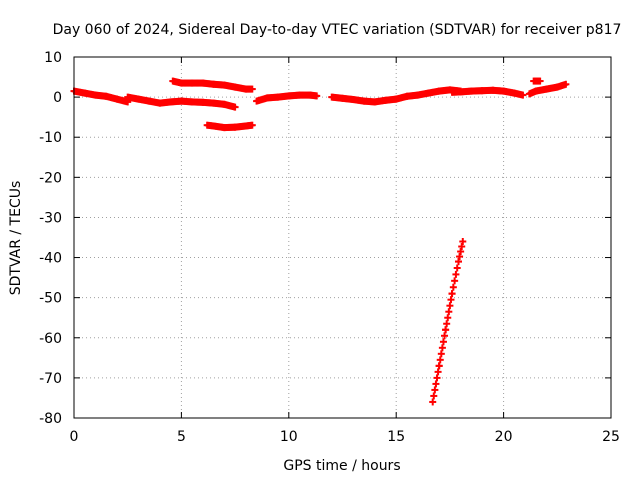 This screenshot has height=480, width=640. Describe the element at coordinates (53, 58) in the screenshot. I see `y-tick-label: 10` at that location.